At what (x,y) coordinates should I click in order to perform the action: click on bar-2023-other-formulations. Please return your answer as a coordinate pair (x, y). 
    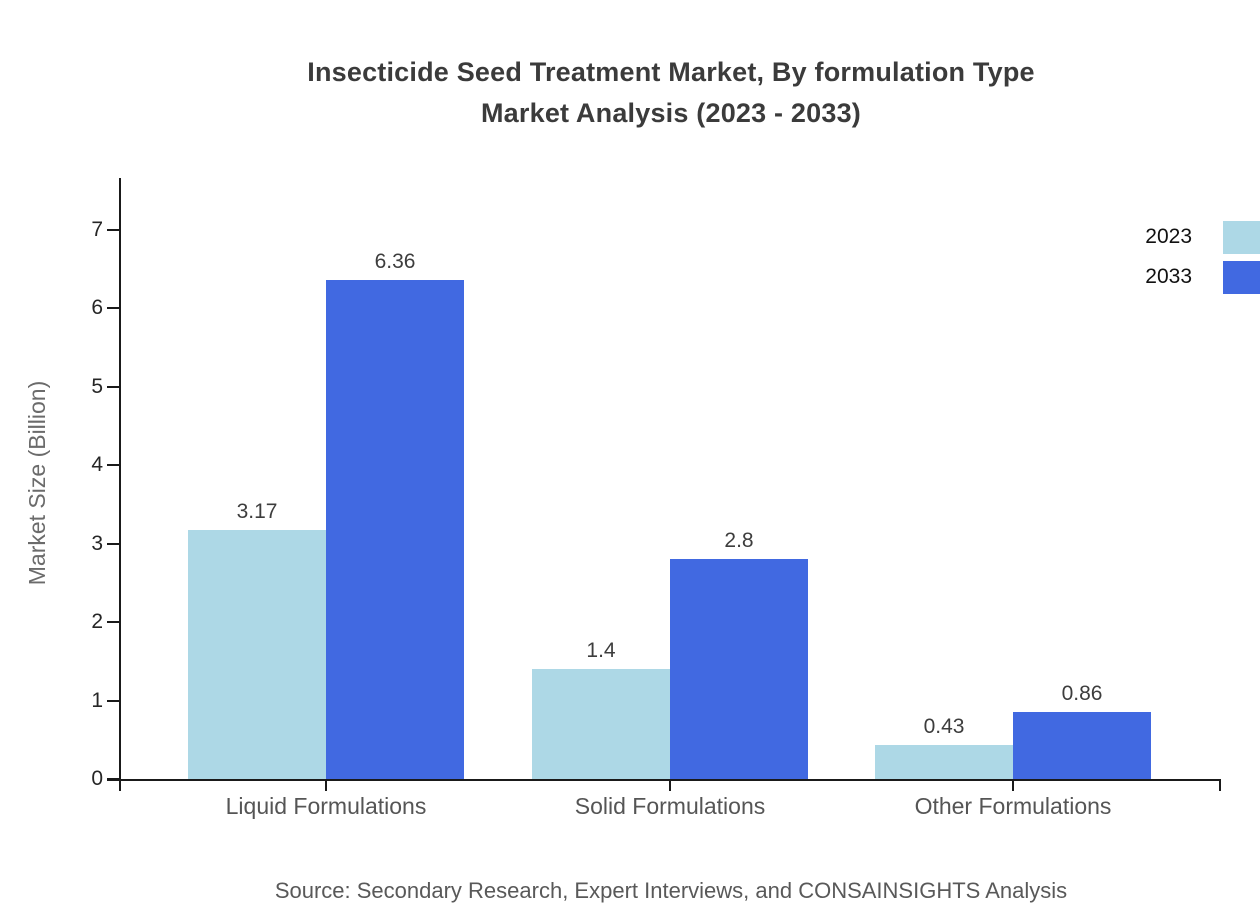
    Looking at the image, I should click on (944, 762).